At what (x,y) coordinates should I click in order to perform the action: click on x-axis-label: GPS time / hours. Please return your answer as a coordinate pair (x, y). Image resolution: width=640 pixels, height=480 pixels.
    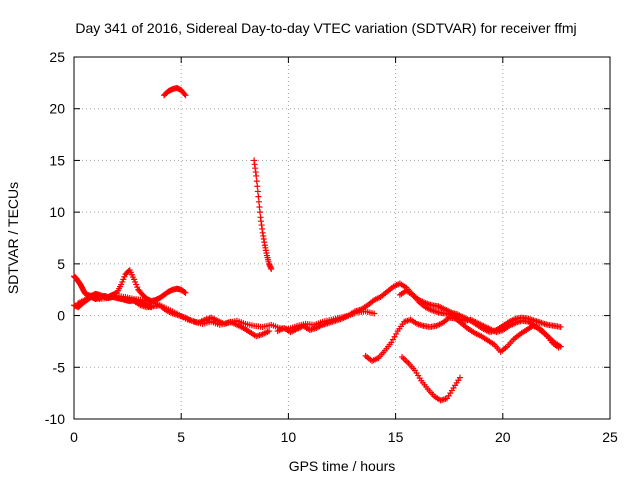
    Looking at the image, I should click on (342, 466).